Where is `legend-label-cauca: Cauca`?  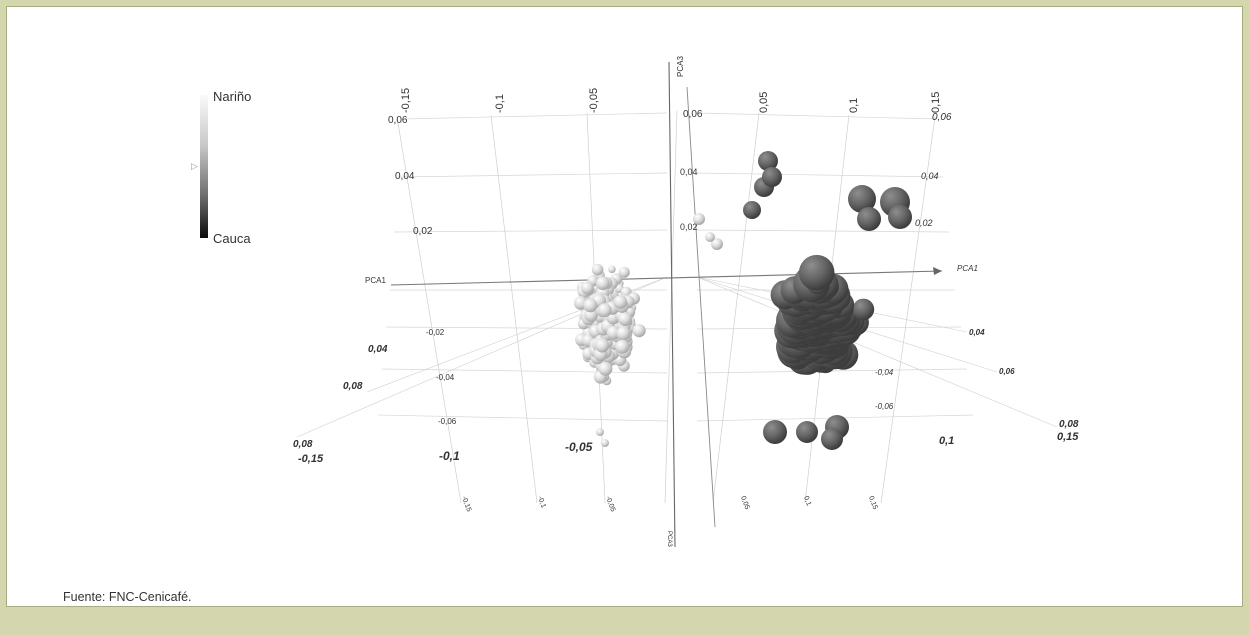 legend-label-cauca: Cauca is located at coordinates (232, 238).